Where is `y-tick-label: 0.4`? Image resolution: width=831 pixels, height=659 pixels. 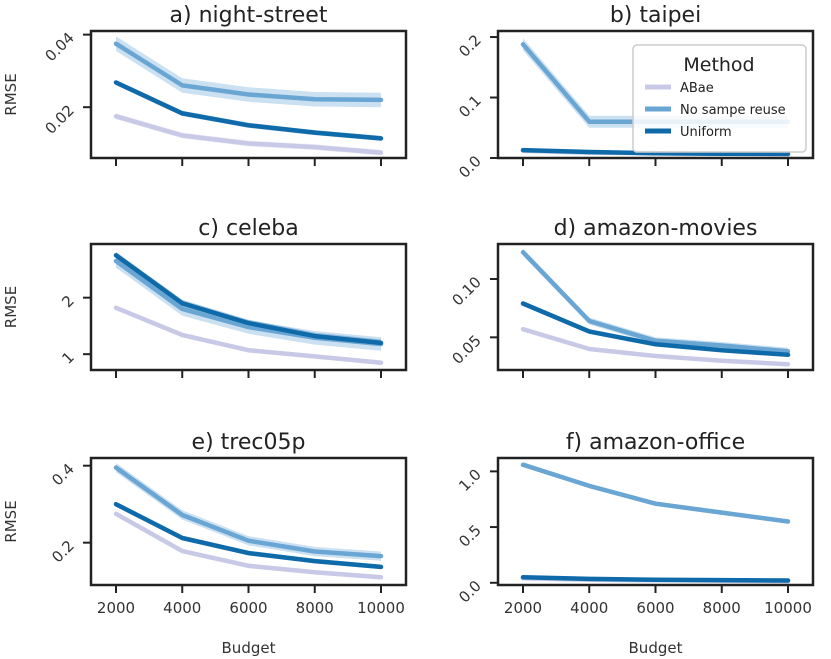 y-tick-label: 0.4 is located at coordinates (63, 475).